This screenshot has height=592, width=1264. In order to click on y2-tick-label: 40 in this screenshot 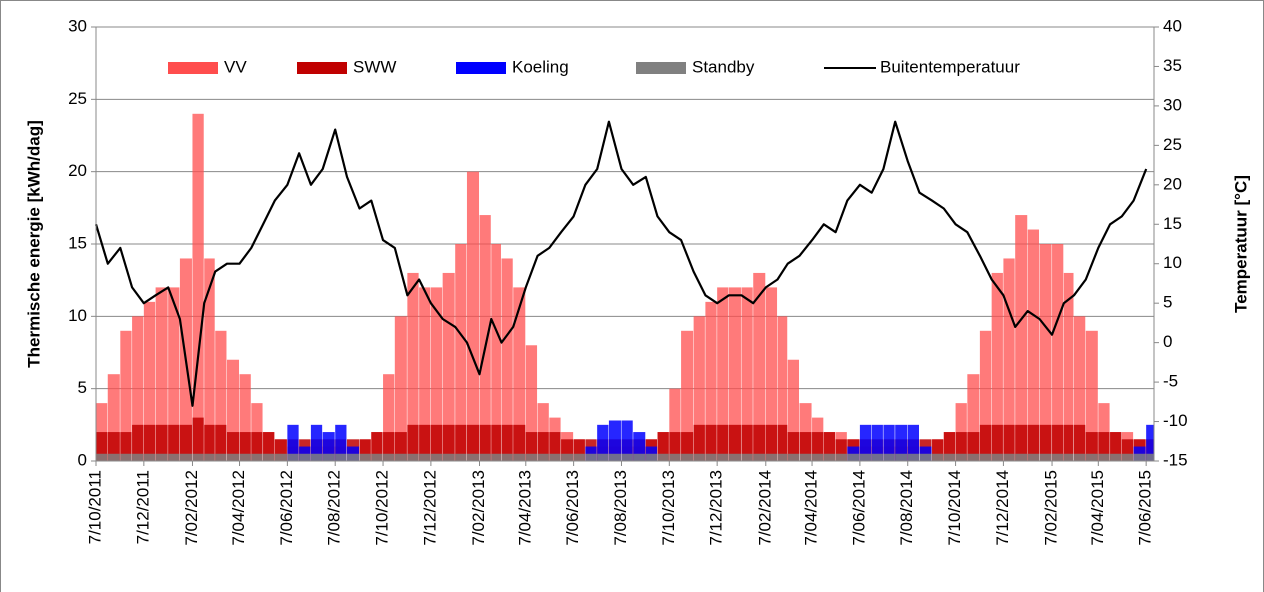, I will do `click(1172, 25)`.